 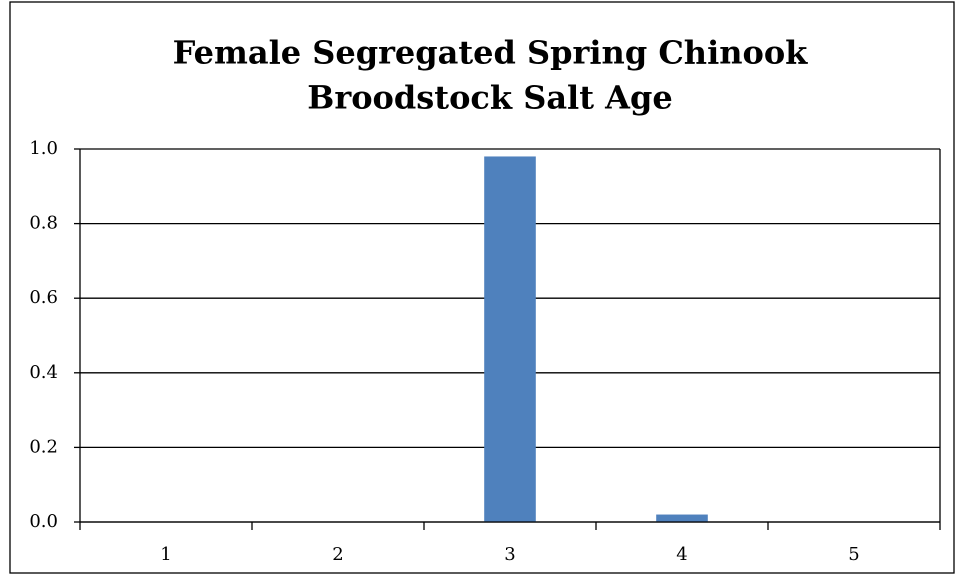 I want to click on y-tick-label: 1.0, so click(x=43, y=148).